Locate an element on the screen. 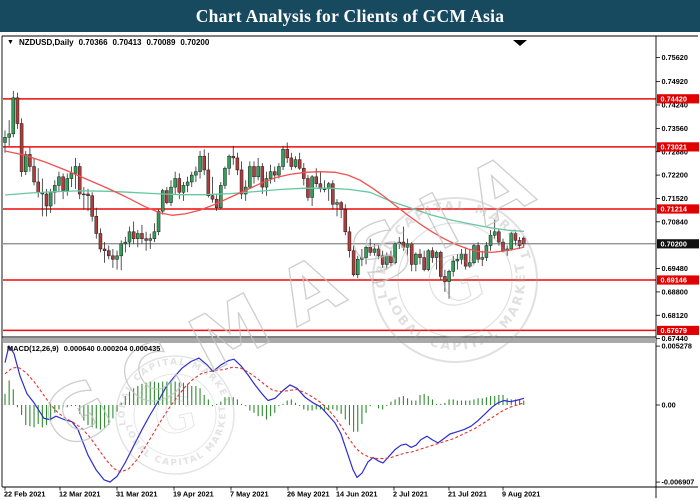  svg-text: 0.00 is located at coordinates (669, 405).